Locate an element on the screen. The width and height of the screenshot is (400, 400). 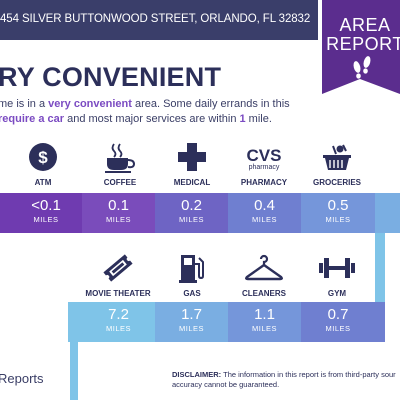
distance-unit-atm: MILES is located at coordinates (46, 219).